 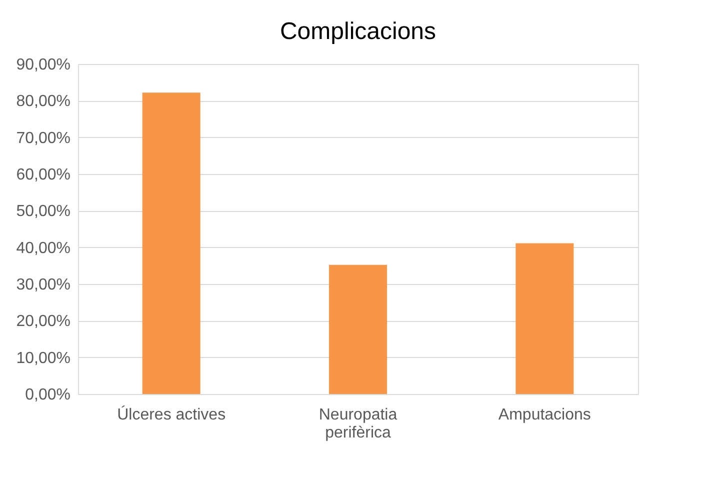 What do you see at coordinates (544, 415) in the screenshot?
I see `x-tick-label: Amputacions` at bounding box center [544, 415].